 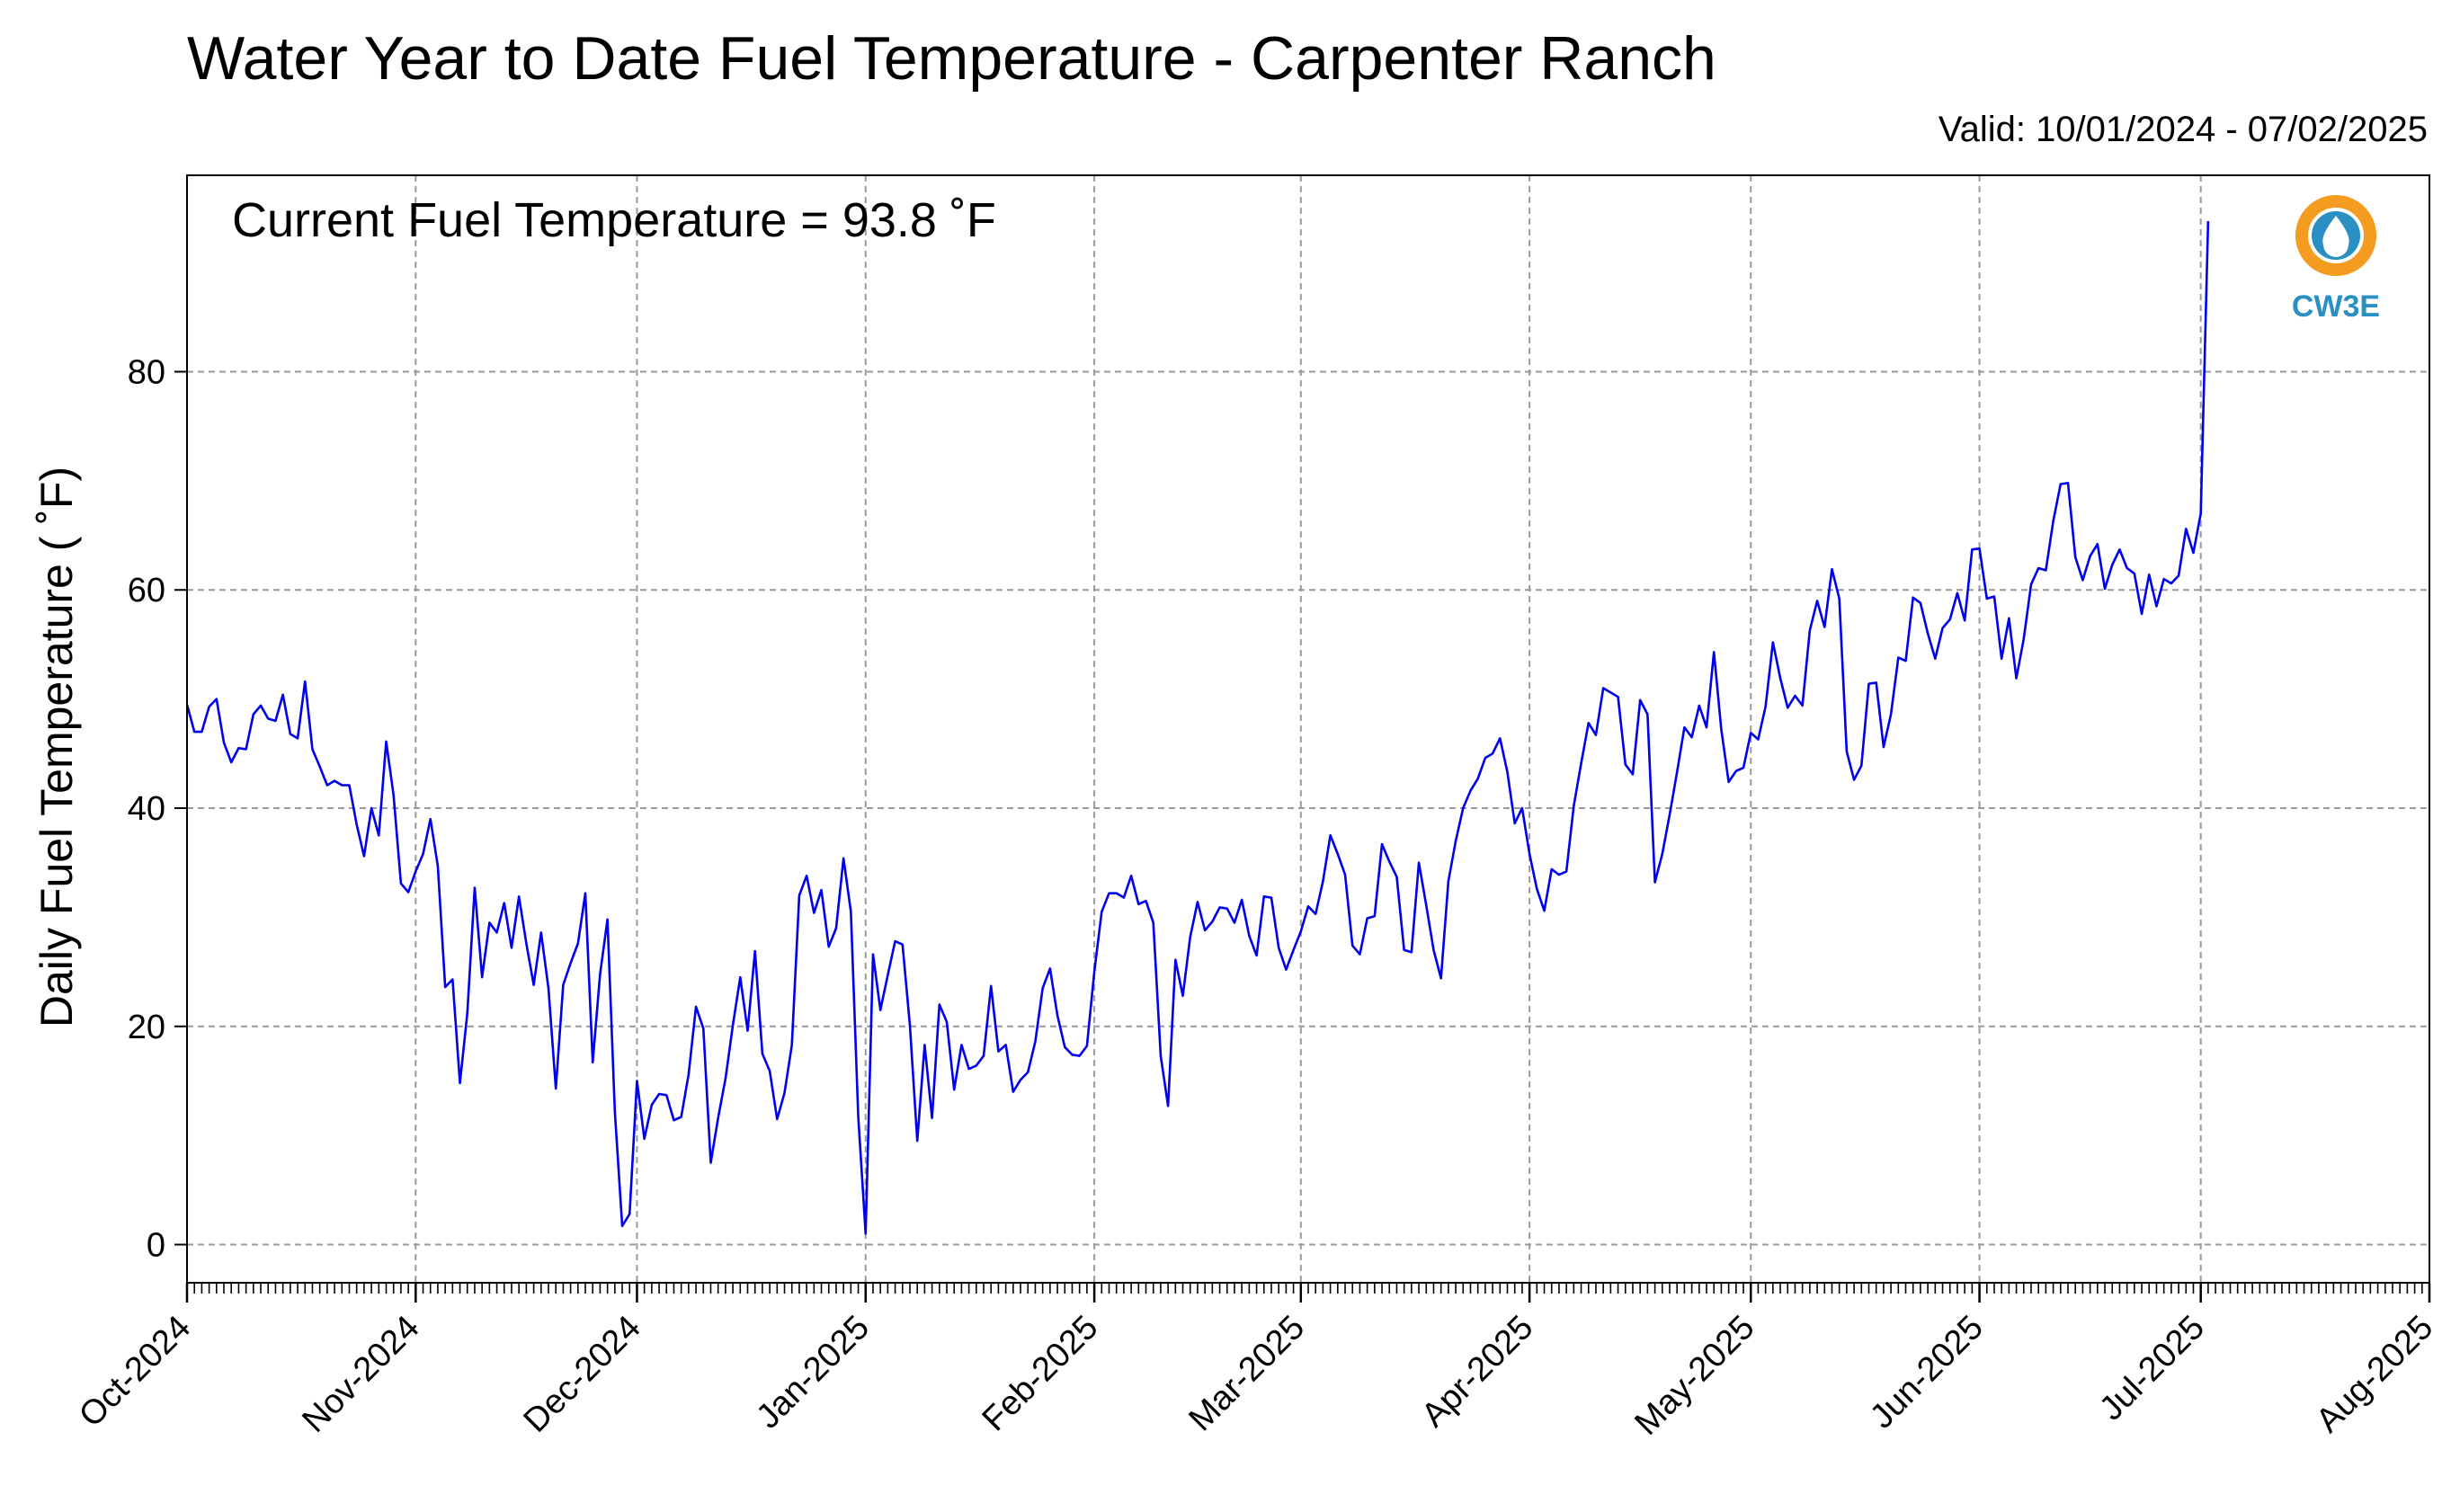 What do you see at coordinates (582, 1374) in the screenshot?
I see `x-tick-label: Dec-2024` at bounding box center [582, 1374].